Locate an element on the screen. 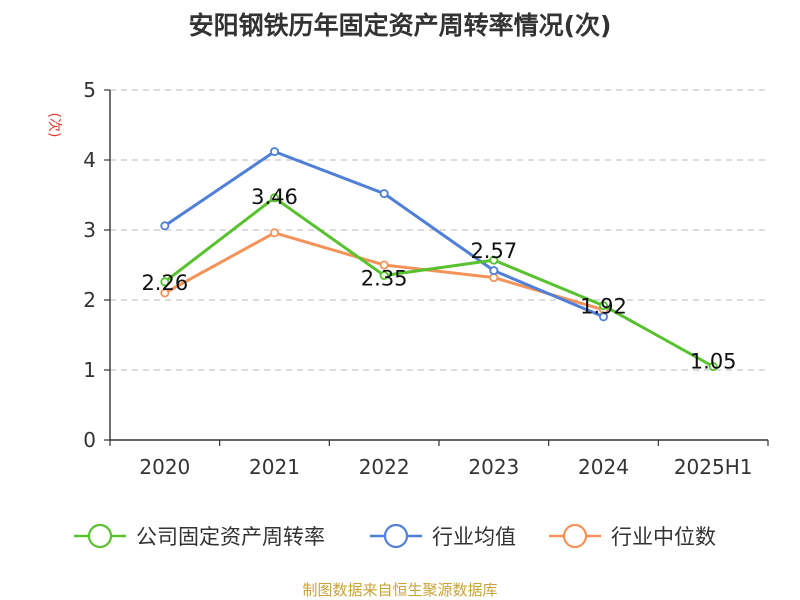  legend: 公司固定资产周转率 行业均值 行业中位数 is located at coordinates (395, 536).